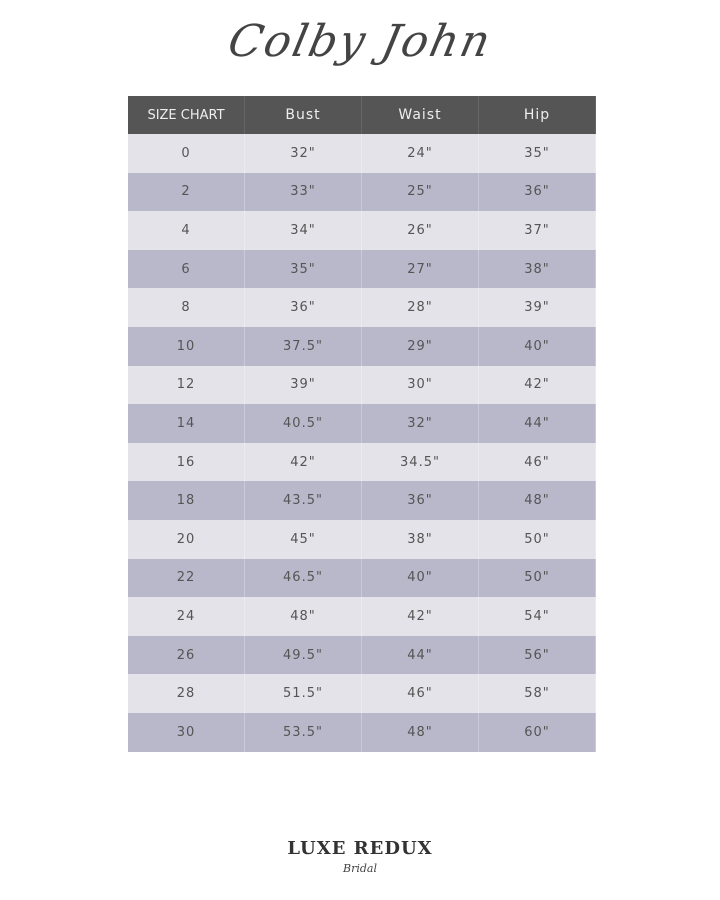  I want to click on cell-bust: 45", so click(303, 539).